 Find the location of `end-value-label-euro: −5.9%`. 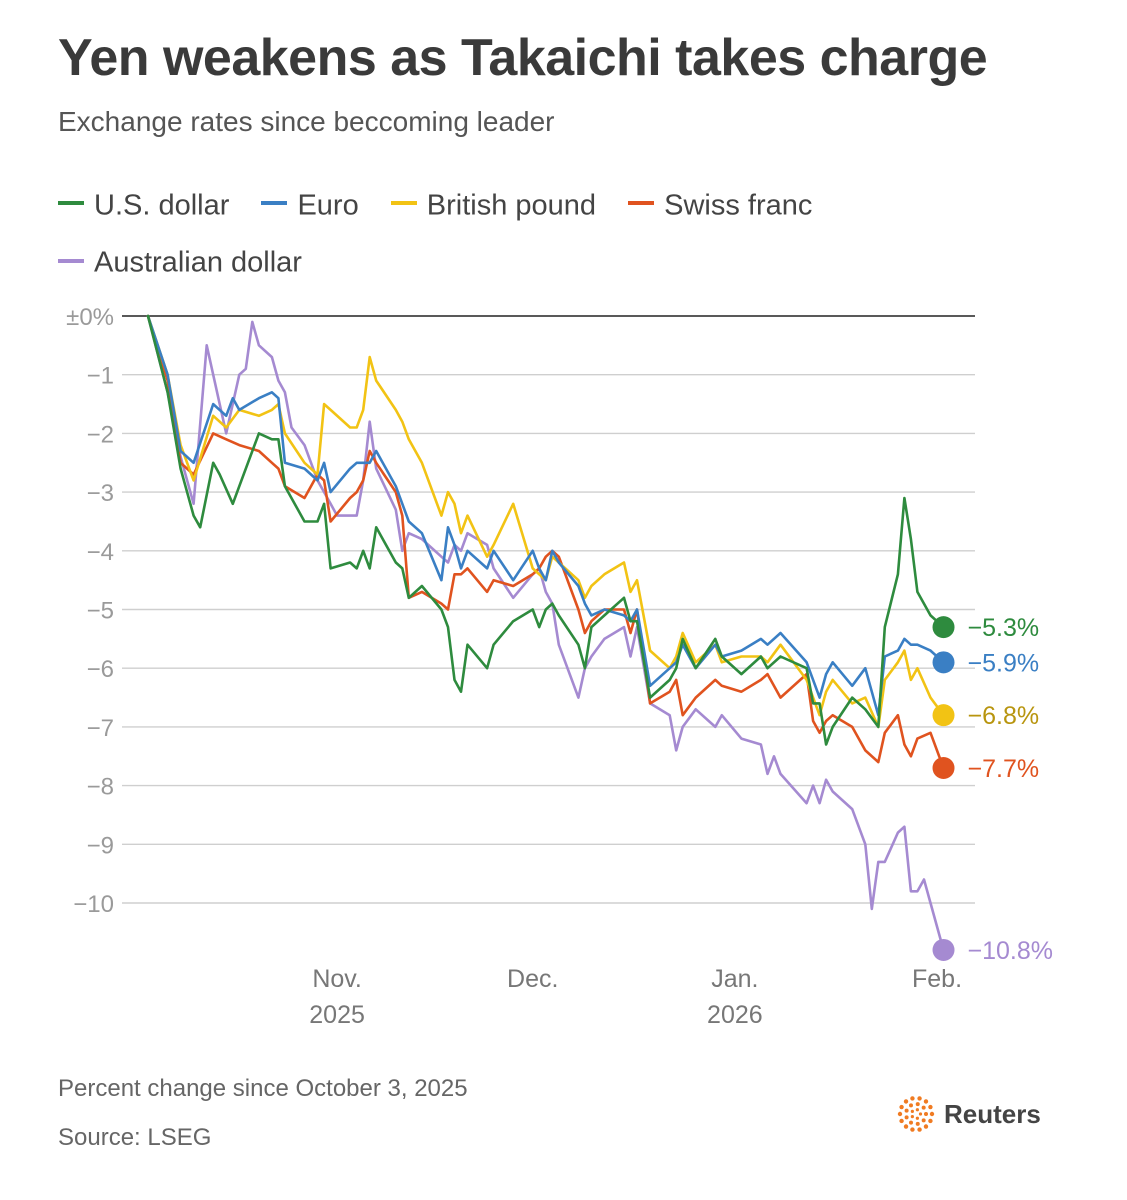

end-value-label-euro: −5.9% is located at coordinates (1004, 663).